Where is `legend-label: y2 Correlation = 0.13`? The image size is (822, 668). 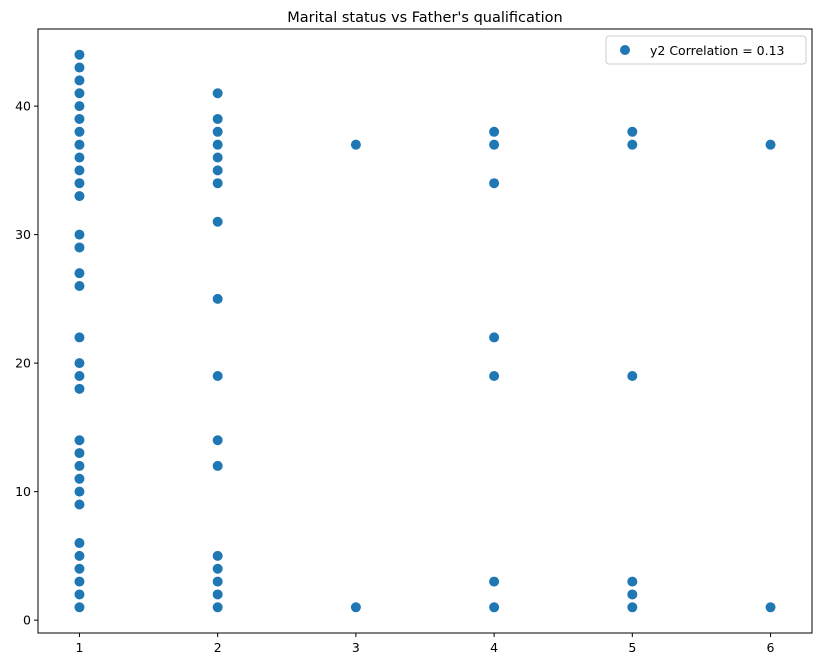
legend-label: y2 Correlation = 0.13 is located at coordinates (717, 50).